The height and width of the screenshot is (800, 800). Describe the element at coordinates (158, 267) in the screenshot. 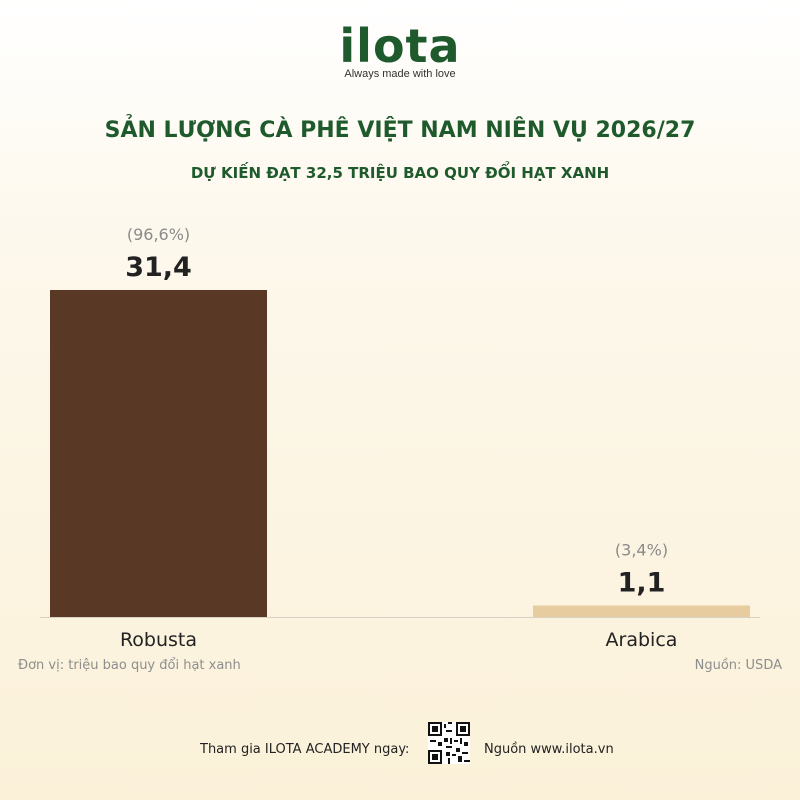

I see `value-label-robusta: 31,4` at that location.